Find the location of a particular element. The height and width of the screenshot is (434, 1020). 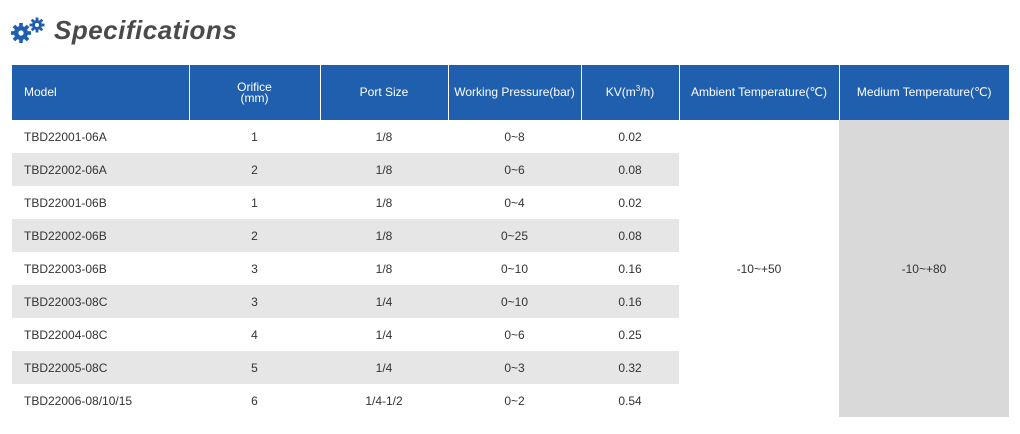

col-header-port-size: Port Size is located at coordinates (383, 92).